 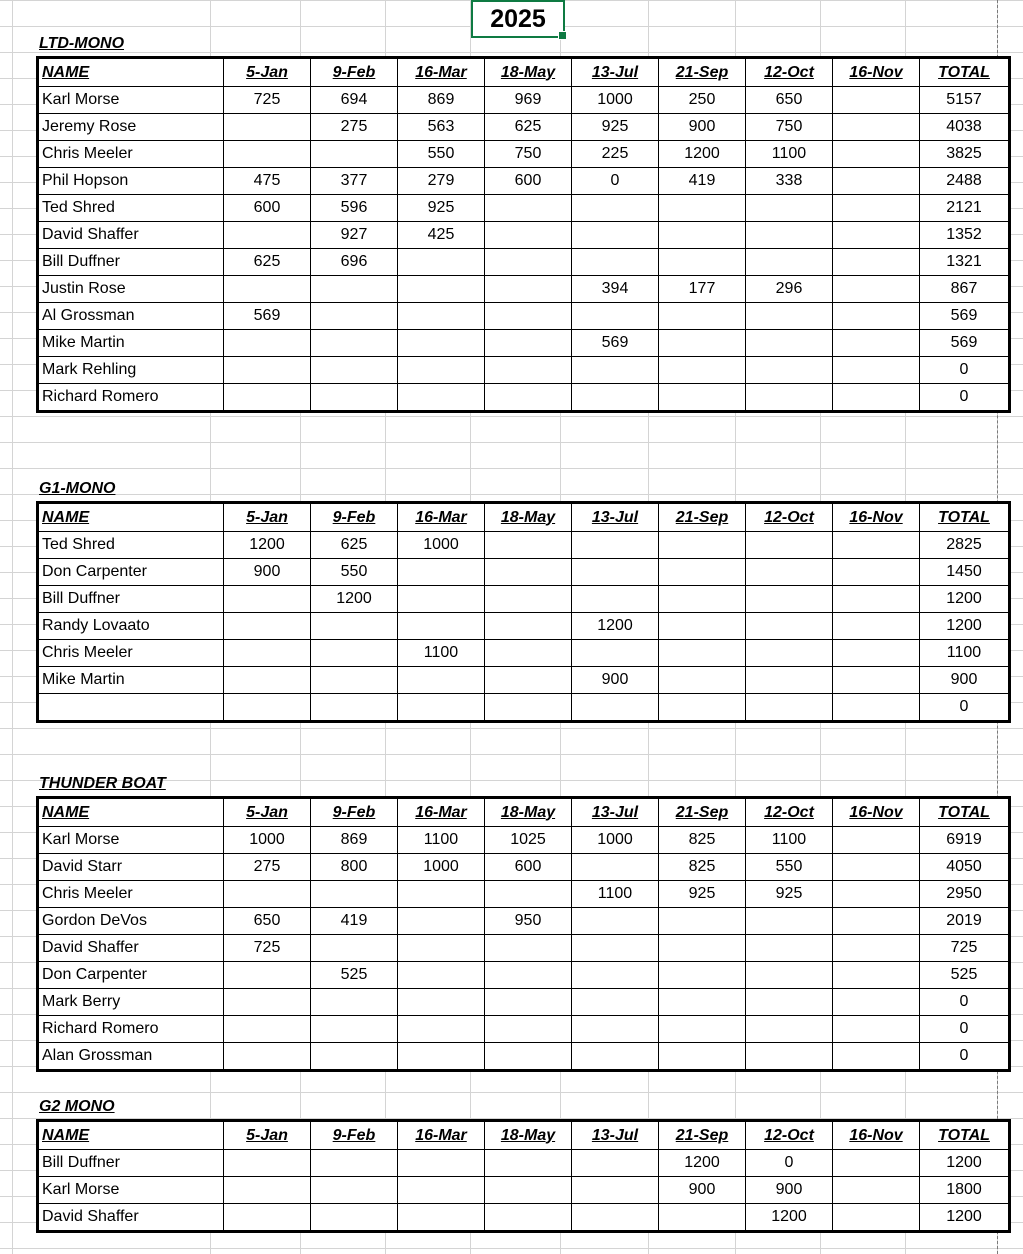 What do you see at coordinates (354, 921) in the screenshot?
I see `score-cell: 419` at bounding box center [354, 921].